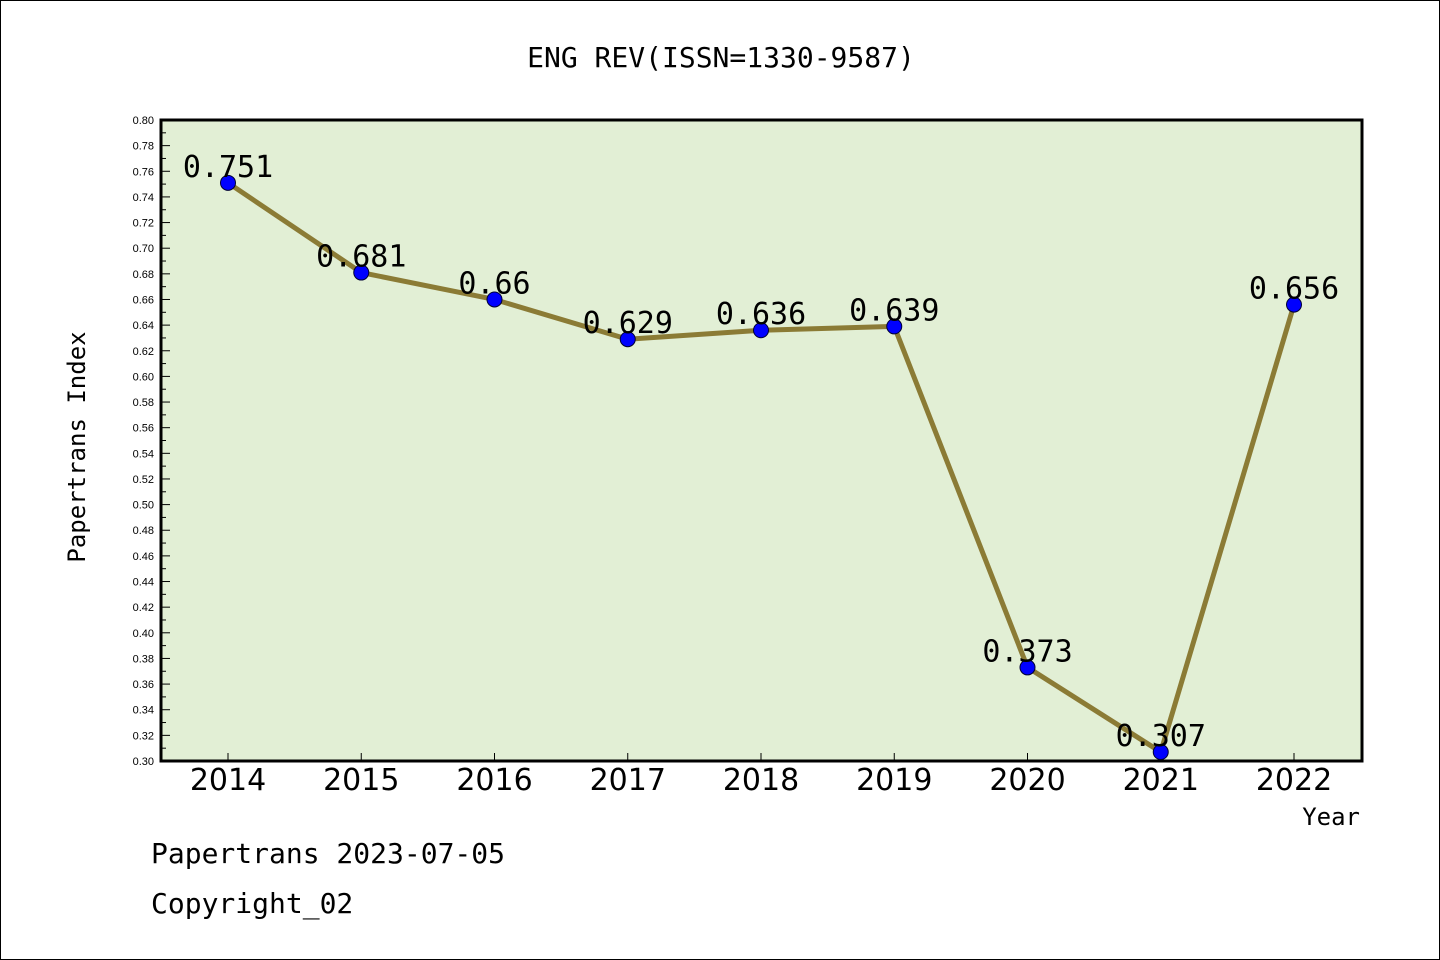  I want to click on y-tick-label: 0.58, so click(143, 403).